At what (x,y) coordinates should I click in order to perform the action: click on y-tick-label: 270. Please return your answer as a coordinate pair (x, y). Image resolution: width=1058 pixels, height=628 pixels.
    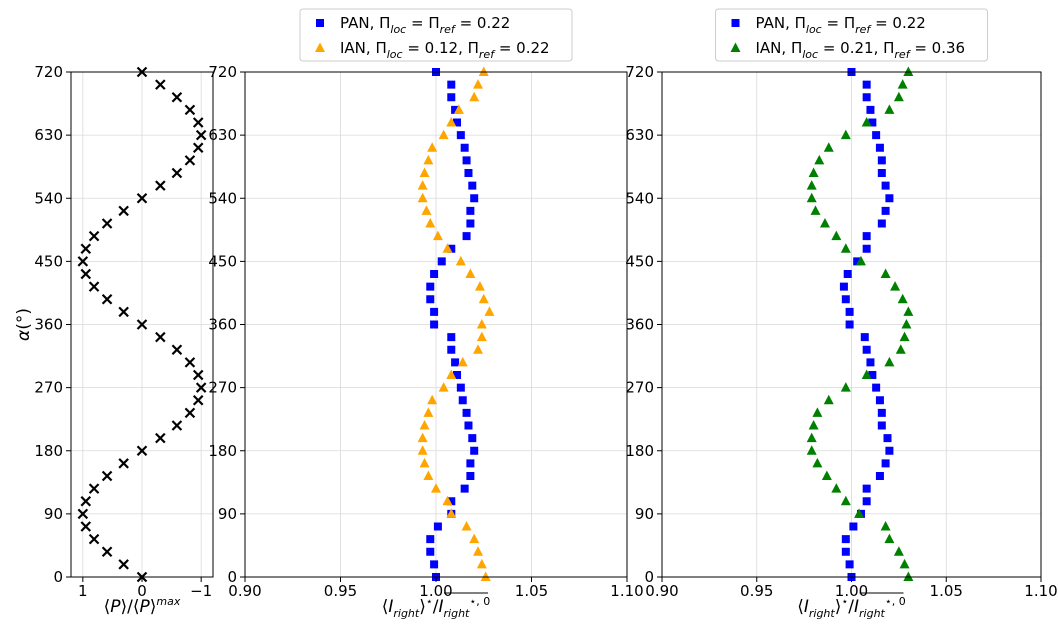
    Looking at the image, I should click on (639, 388).